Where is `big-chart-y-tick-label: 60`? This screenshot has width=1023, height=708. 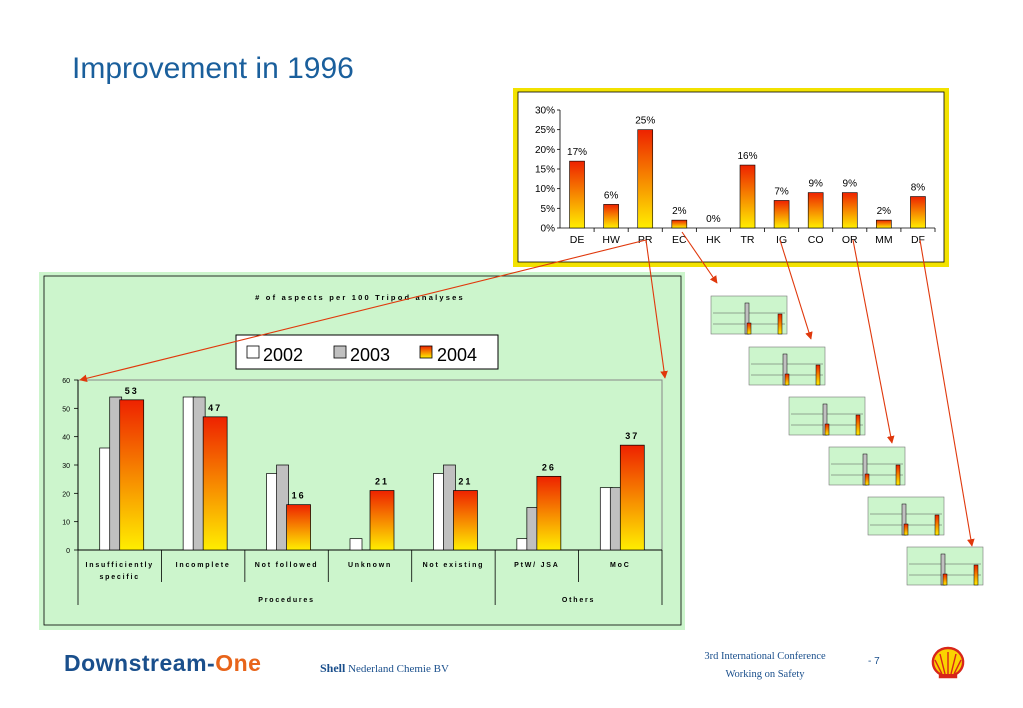
big-chart-y-tick-label: 60 is located at coordinates (66, 381).